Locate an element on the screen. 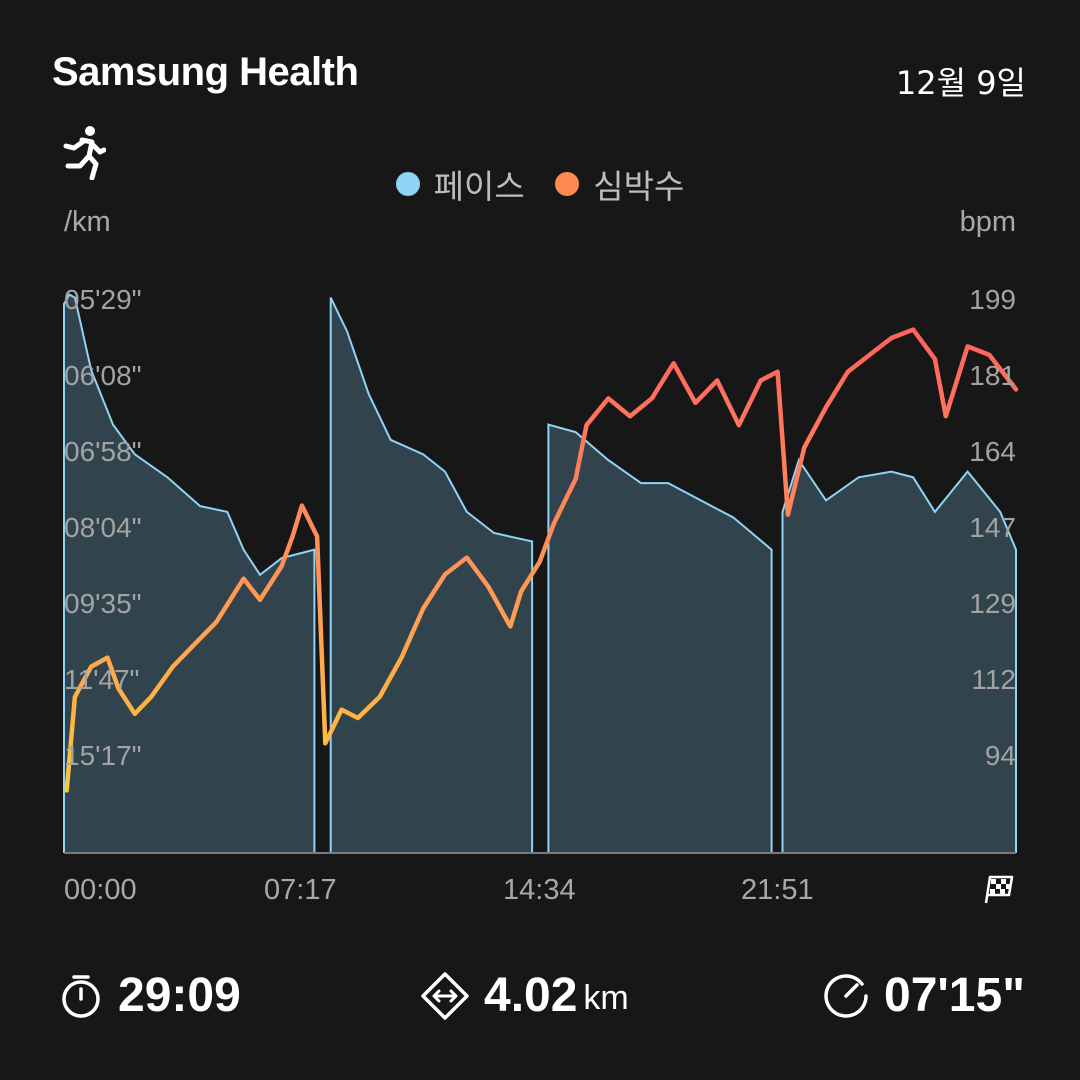 Image resolution: width=1080 pixels, height=1080 pixels. heart-rate-tick: 112 is located at coordinates (993, 679).